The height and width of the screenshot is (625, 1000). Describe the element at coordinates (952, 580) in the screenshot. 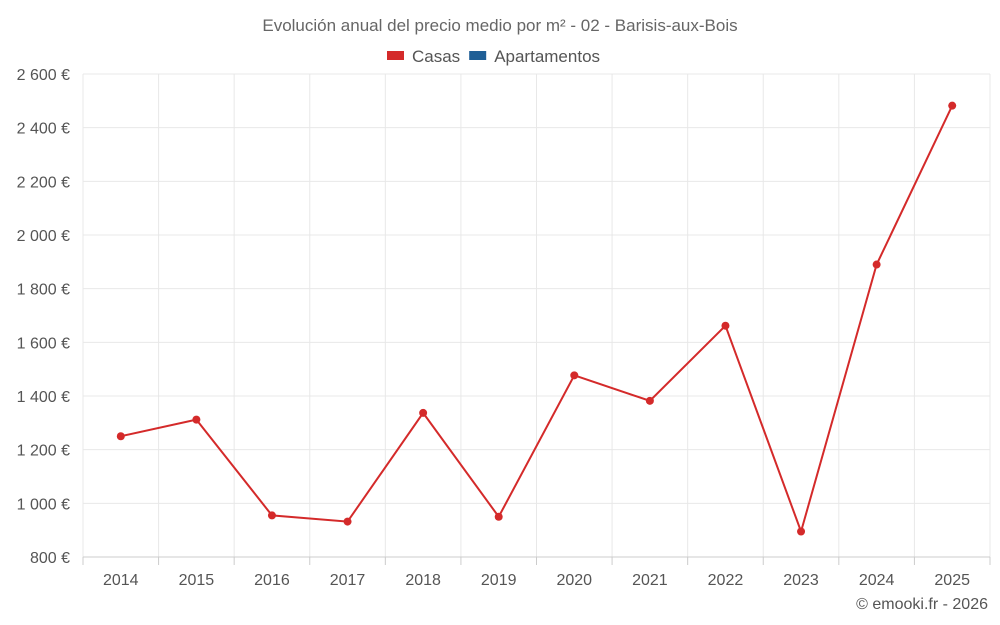

I see `x-tick-label: 2025` at that location.